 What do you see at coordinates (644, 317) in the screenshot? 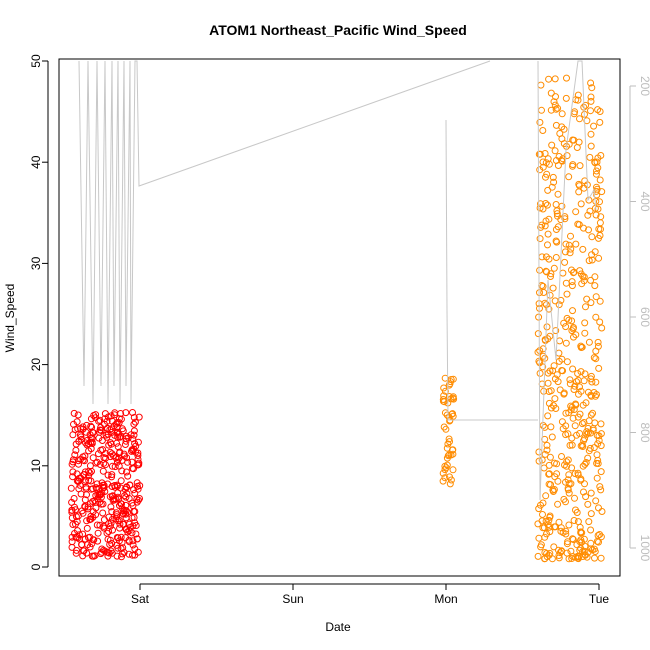
I see `right-y-tick-label: 600` at bounding box center [644, 317].